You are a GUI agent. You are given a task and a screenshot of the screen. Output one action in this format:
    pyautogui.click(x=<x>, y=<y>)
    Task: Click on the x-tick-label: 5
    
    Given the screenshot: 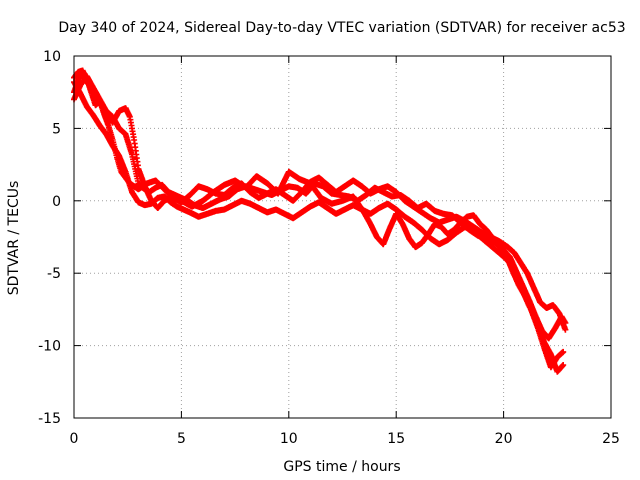 What is the action you would take?
    pyautogui.click(x=181, y=439)
    